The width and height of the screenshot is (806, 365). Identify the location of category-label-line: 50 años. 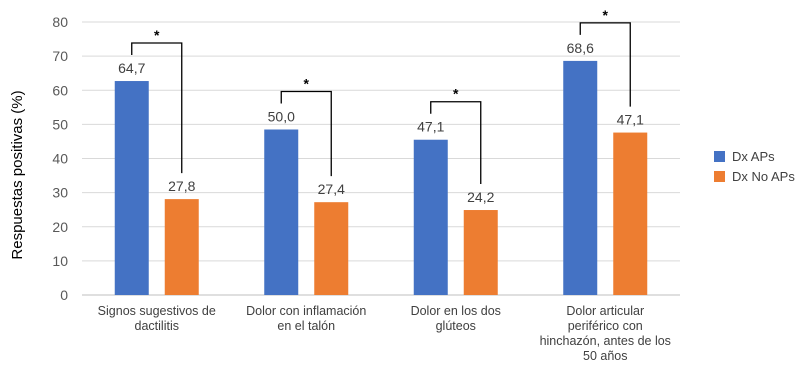
(605, 356).